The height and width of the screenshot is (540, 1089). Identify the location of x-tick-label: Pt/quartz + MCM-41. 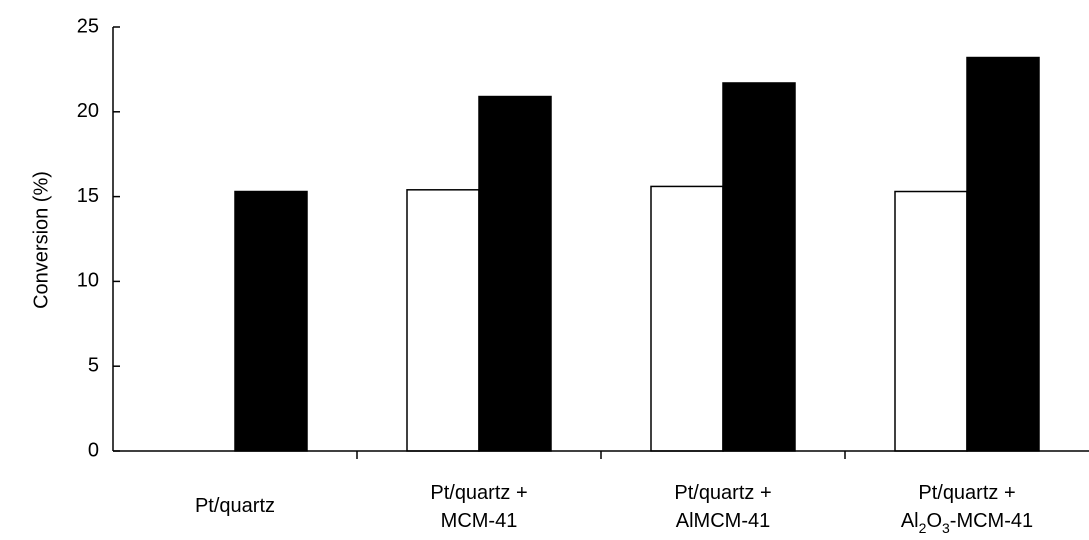
(478, 507).